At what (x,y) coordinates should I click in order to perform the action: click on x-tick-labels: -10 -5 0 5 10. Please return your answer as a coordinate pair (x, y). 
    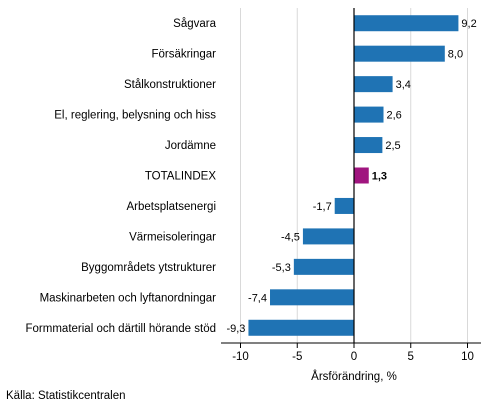
    Looking at the image, I should click on (353, 357).